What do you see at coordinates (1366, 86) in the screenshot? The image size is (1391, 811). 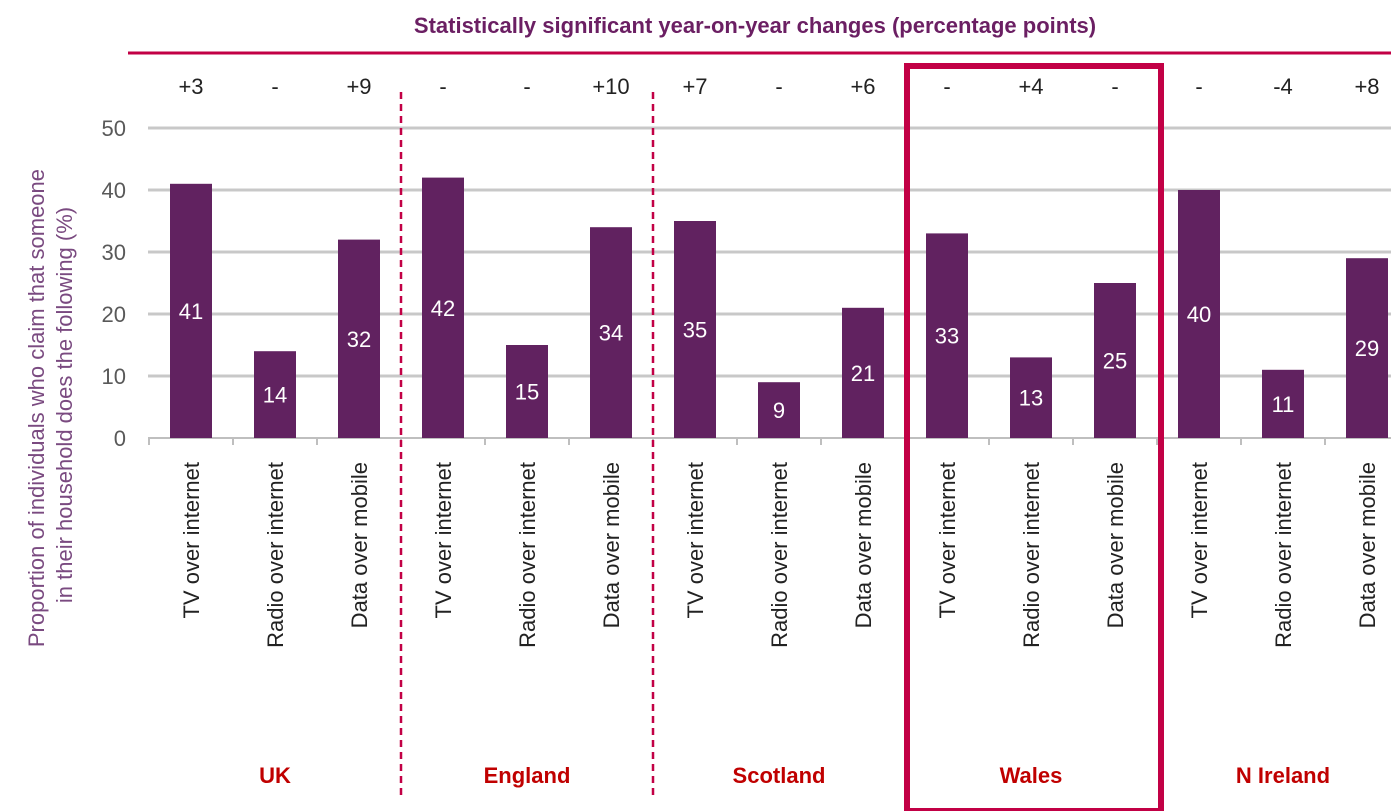 I see `change-label: +8` at bounding box center [1366, 86].